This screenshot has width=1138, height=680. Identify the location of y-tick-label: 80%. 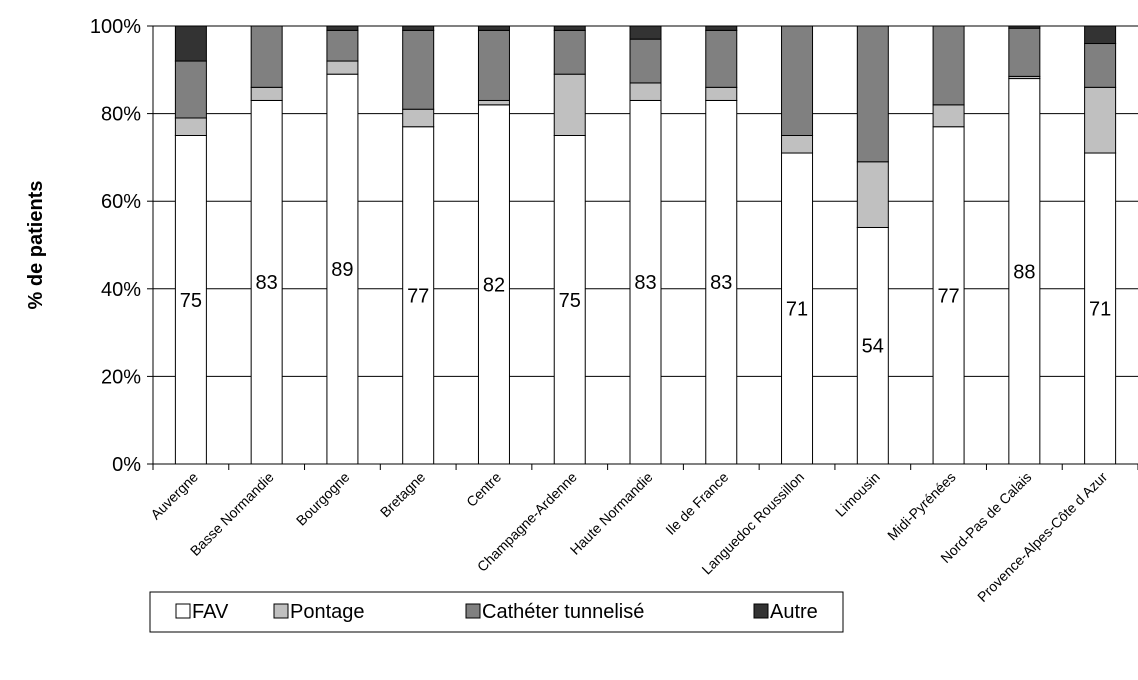
(121, 115).